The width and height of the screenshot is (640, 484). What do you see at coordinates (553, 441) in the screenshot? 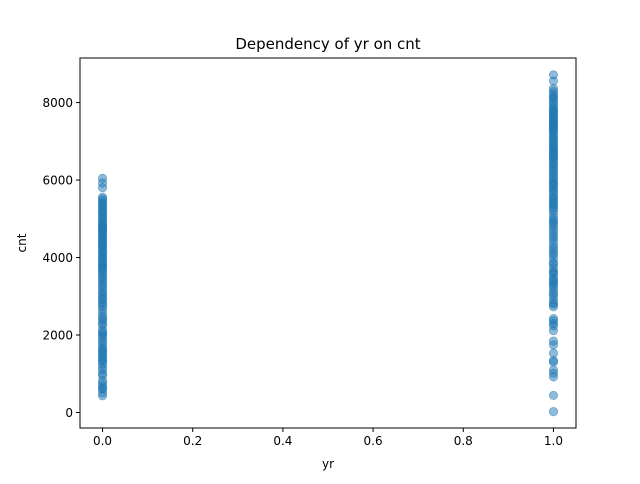
I see `x-tick-label: 1.0` at bounding box center [553, 441].